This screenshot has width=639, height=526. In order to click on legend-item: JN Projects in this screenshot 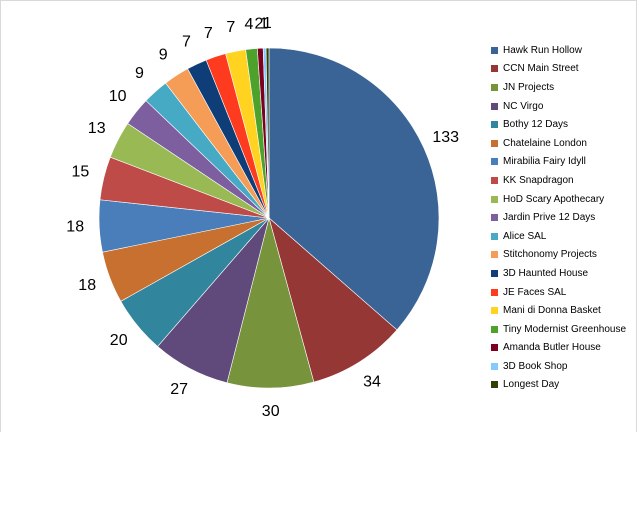, I will do `click(563, 87)`.